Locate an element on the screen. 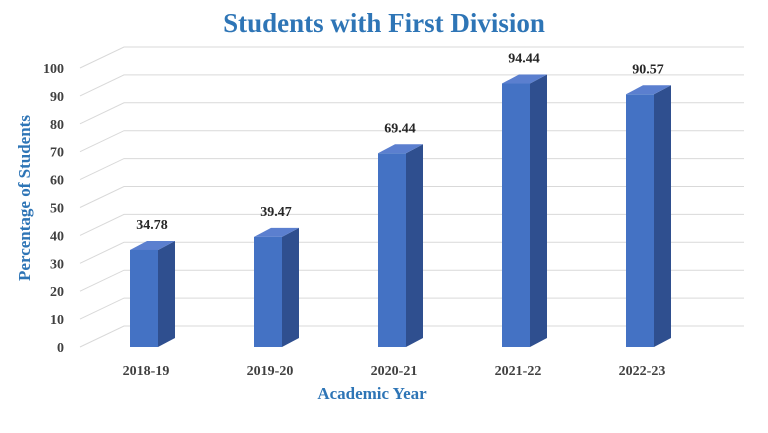 The width and height of the screenshot is (768, 433). gridline is located at coordinates (411, 57).